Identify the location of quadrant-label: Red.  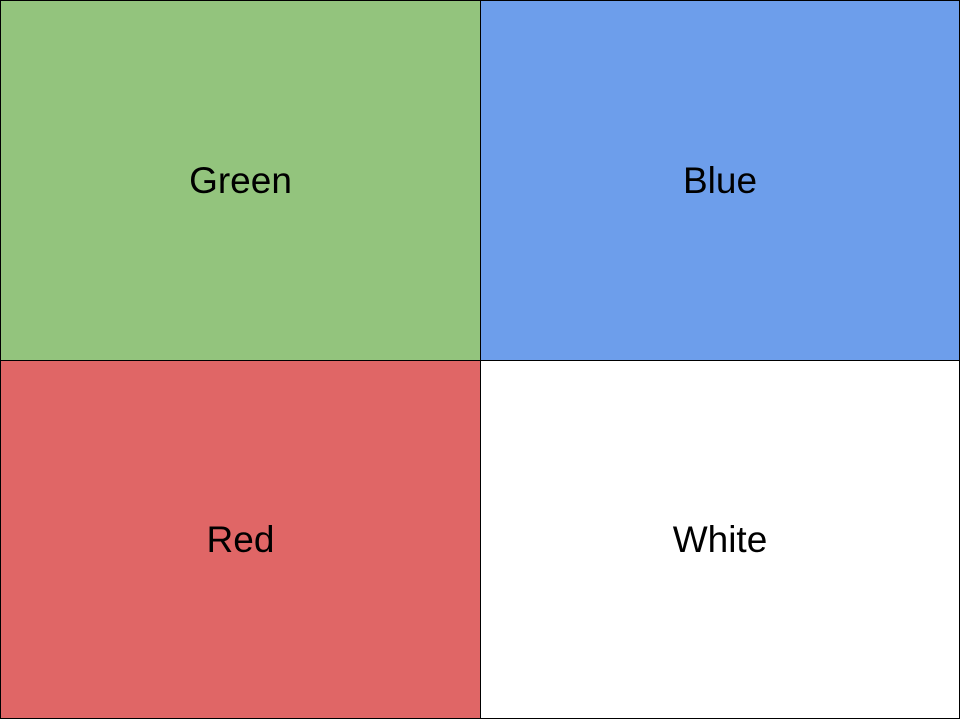
(240, 539).